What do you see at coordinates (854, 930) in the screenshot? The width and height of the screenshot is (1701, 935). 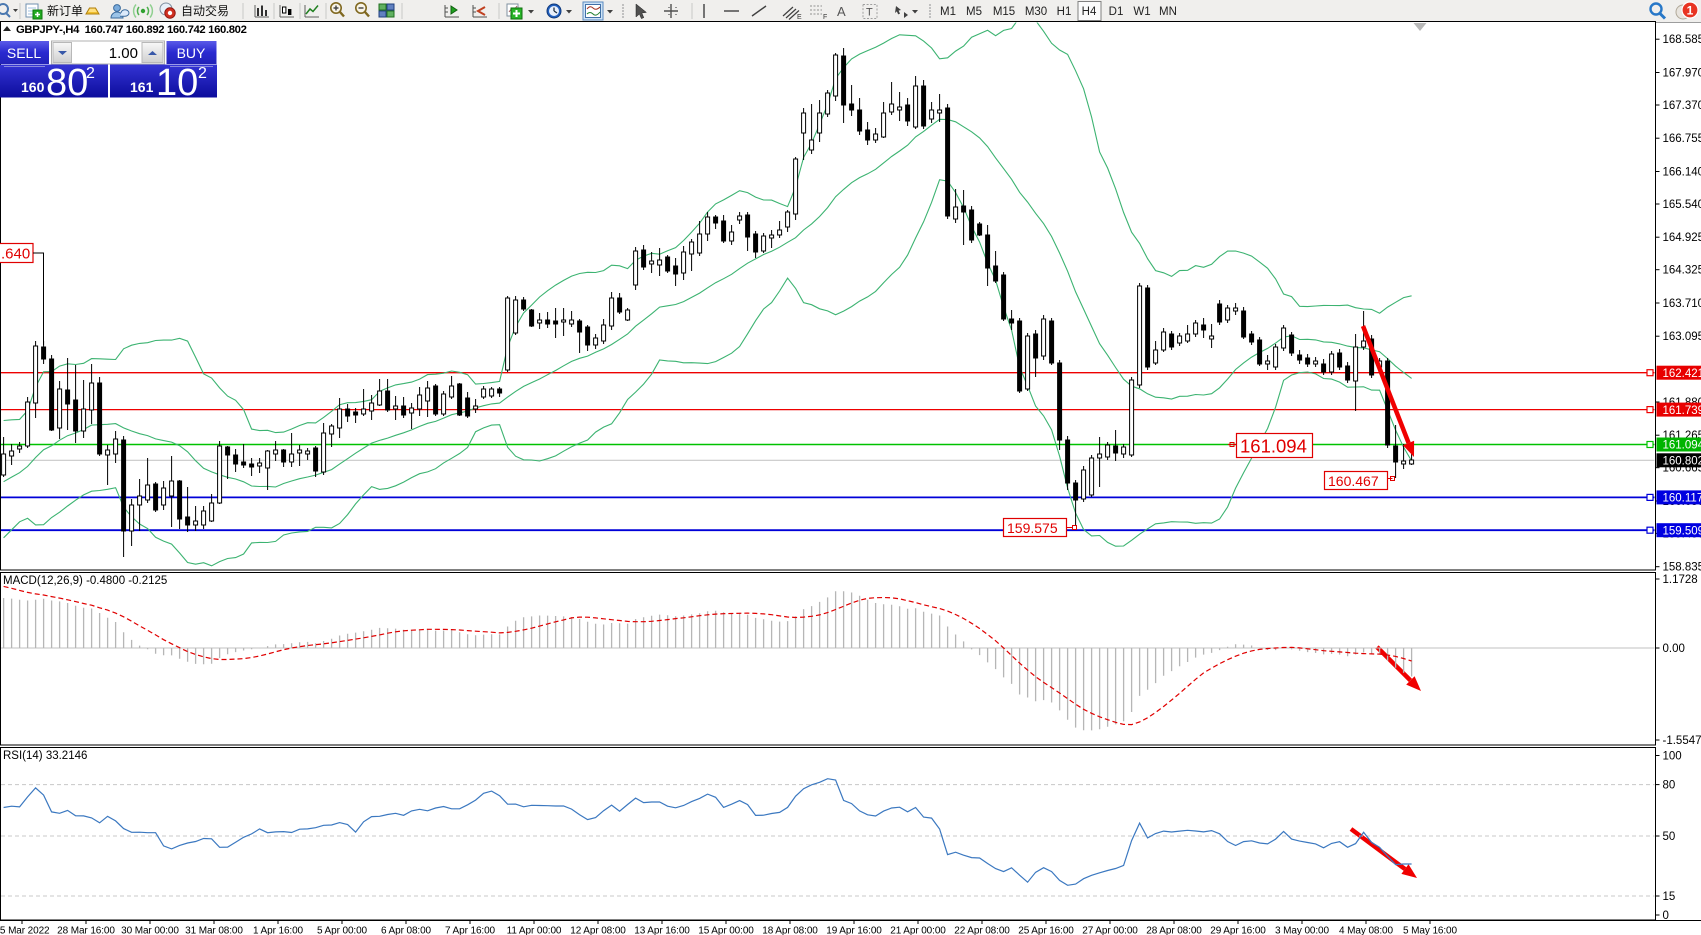 I see `svg-text: 19 Apr 16:00` at bounding box center [854, 930].